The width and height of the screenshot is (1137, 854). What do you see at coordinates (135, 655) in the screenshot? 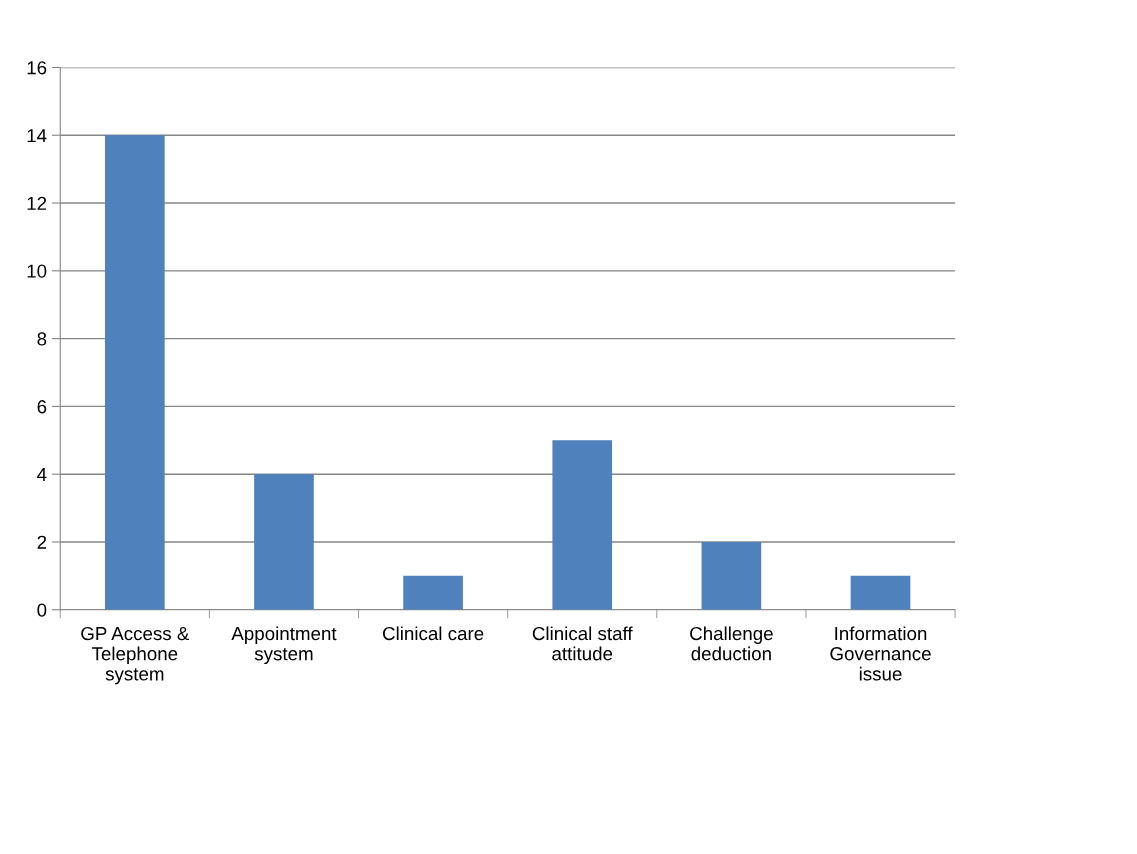
I see `x-tick-label: GP Access & Telephone system` at bounding box center [135, 655].